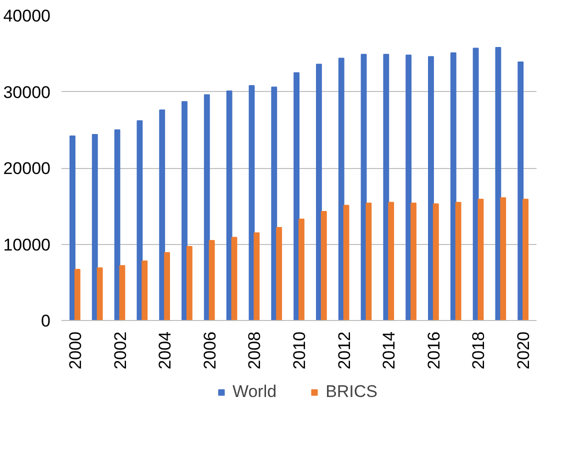 Image resolution: width=567 pixels, height=473 pixels. Describe the element at coordinates (27, 244) in the screenshot. I see `y-tick-label: 10000` at that location.